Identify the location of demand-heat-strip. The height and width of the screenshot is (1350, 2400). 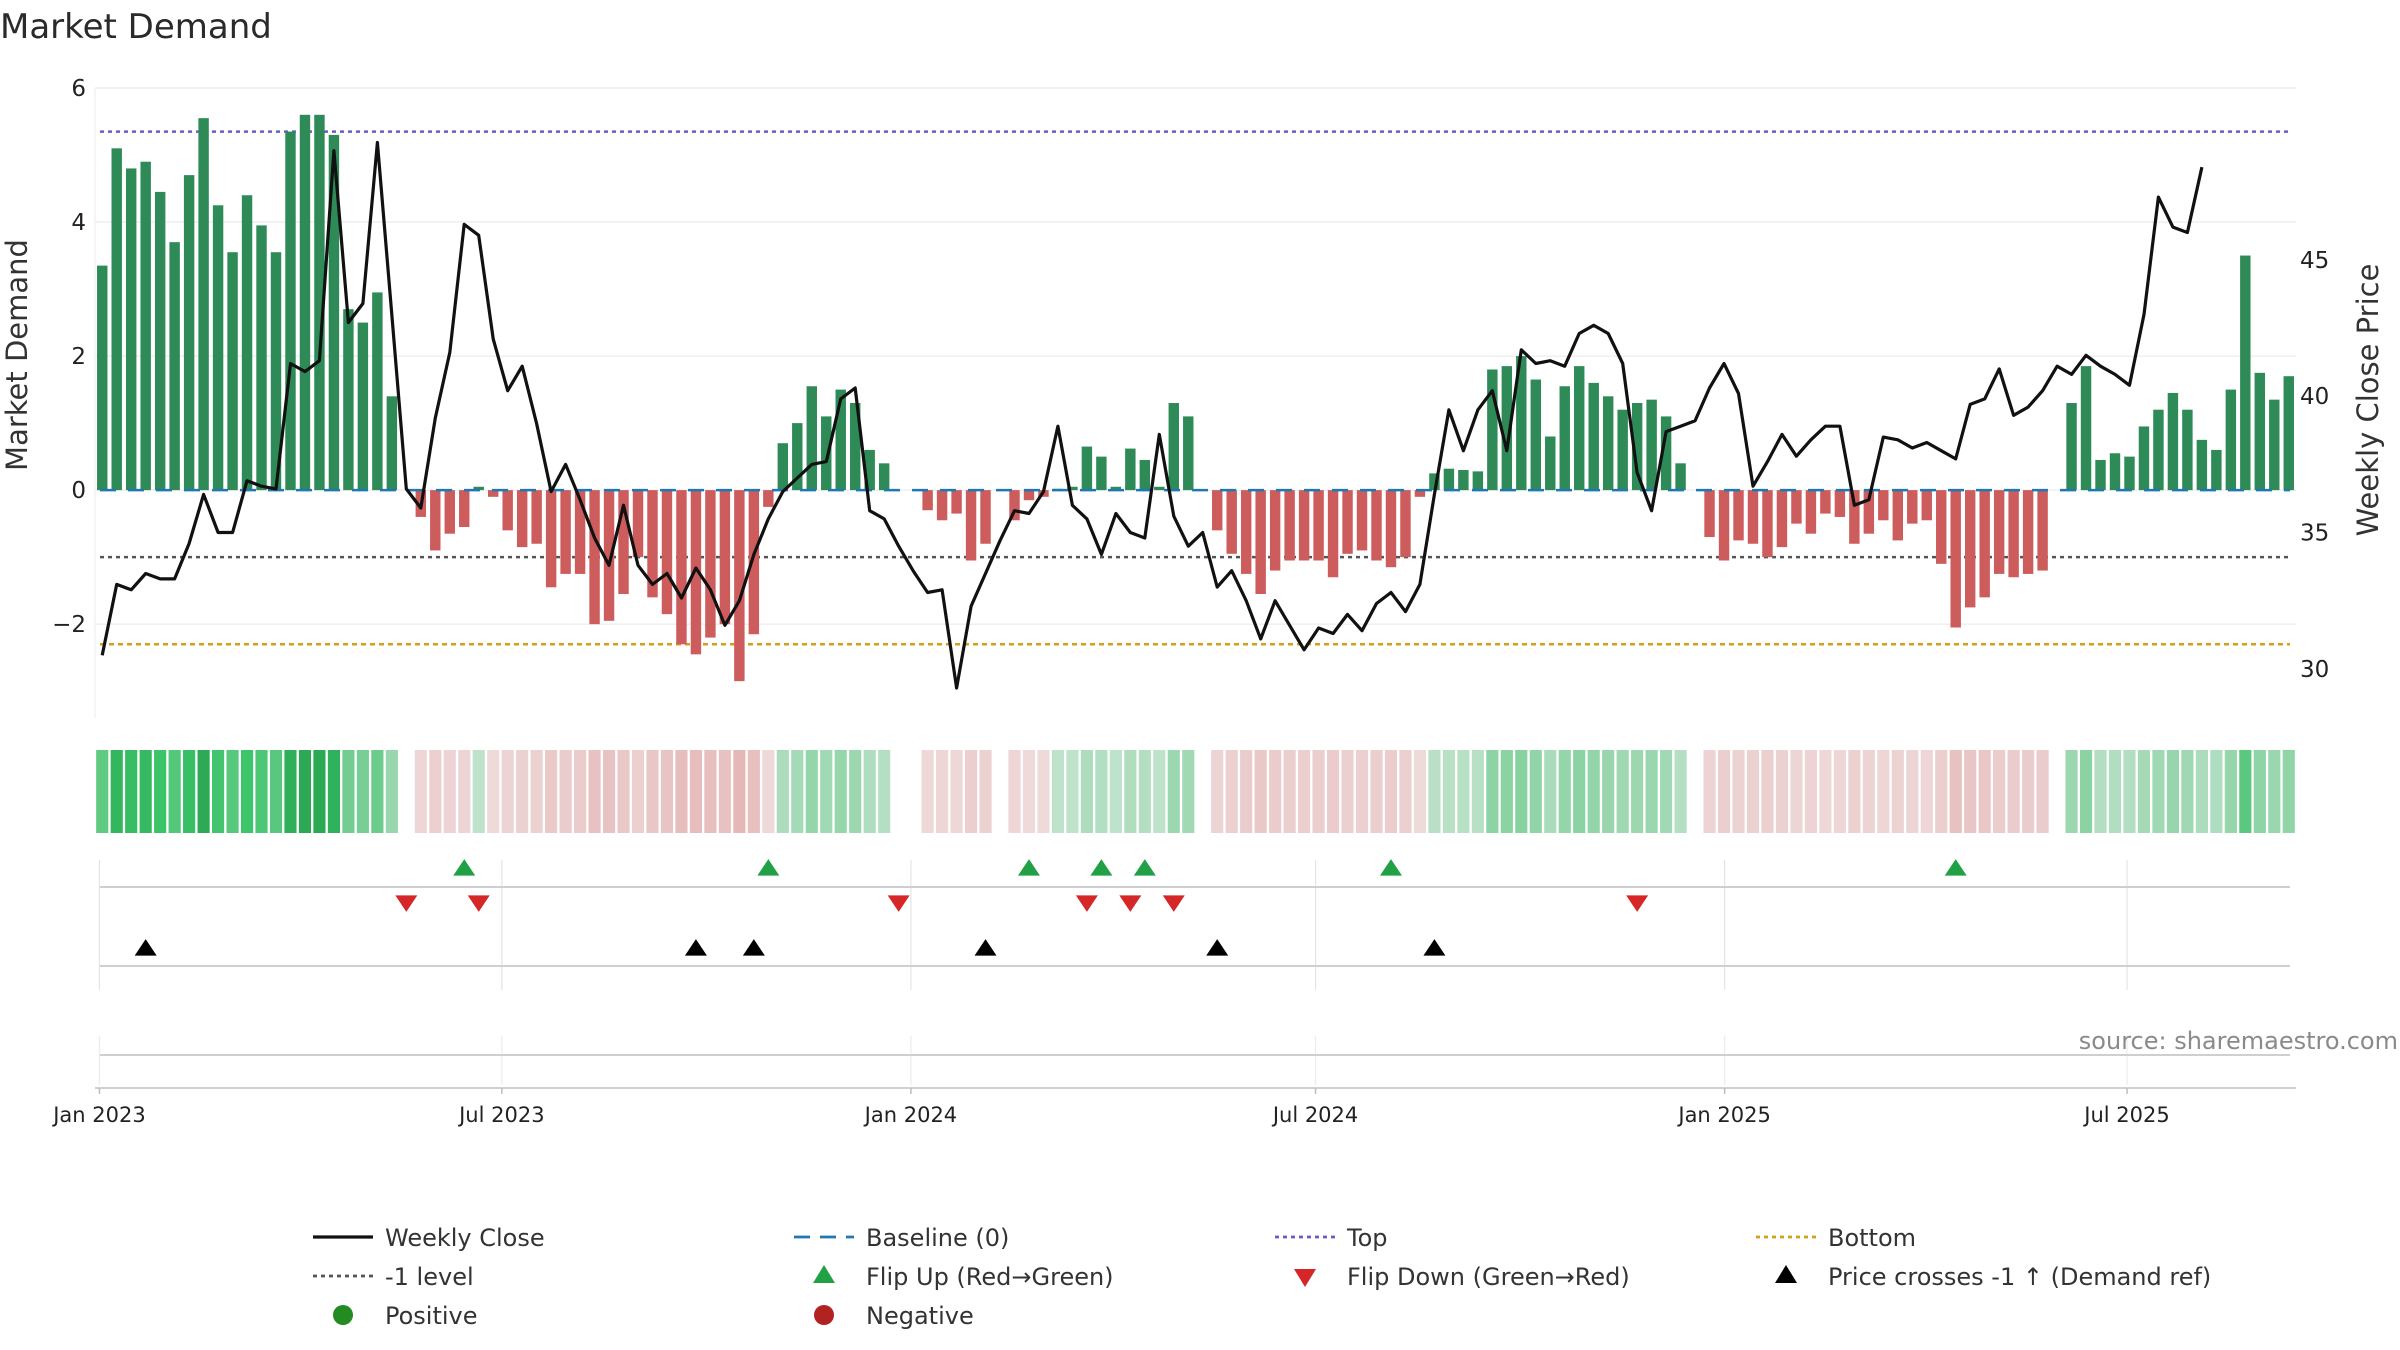
(1195, 791).